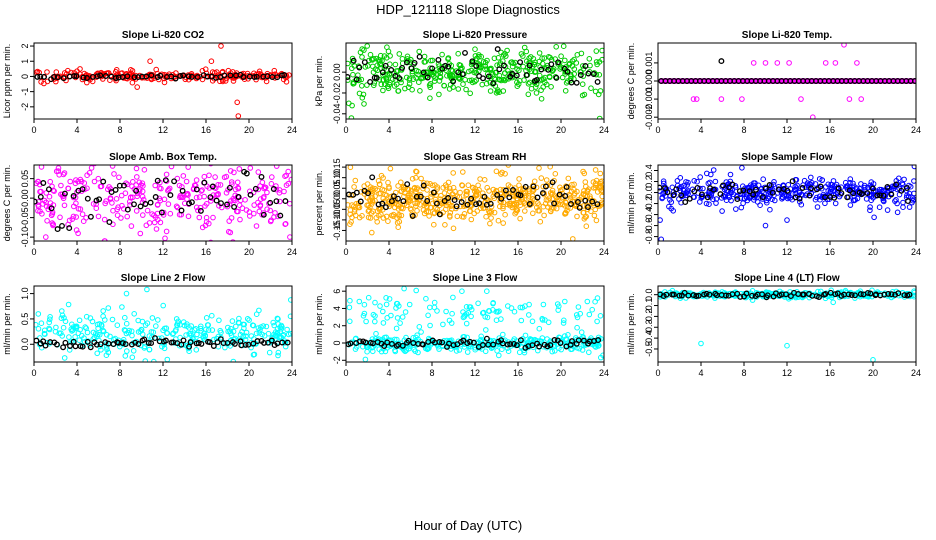 The width and height of the screenshot is (936, 540). I want to click on x-tick-label: 8, so click(431, 373).